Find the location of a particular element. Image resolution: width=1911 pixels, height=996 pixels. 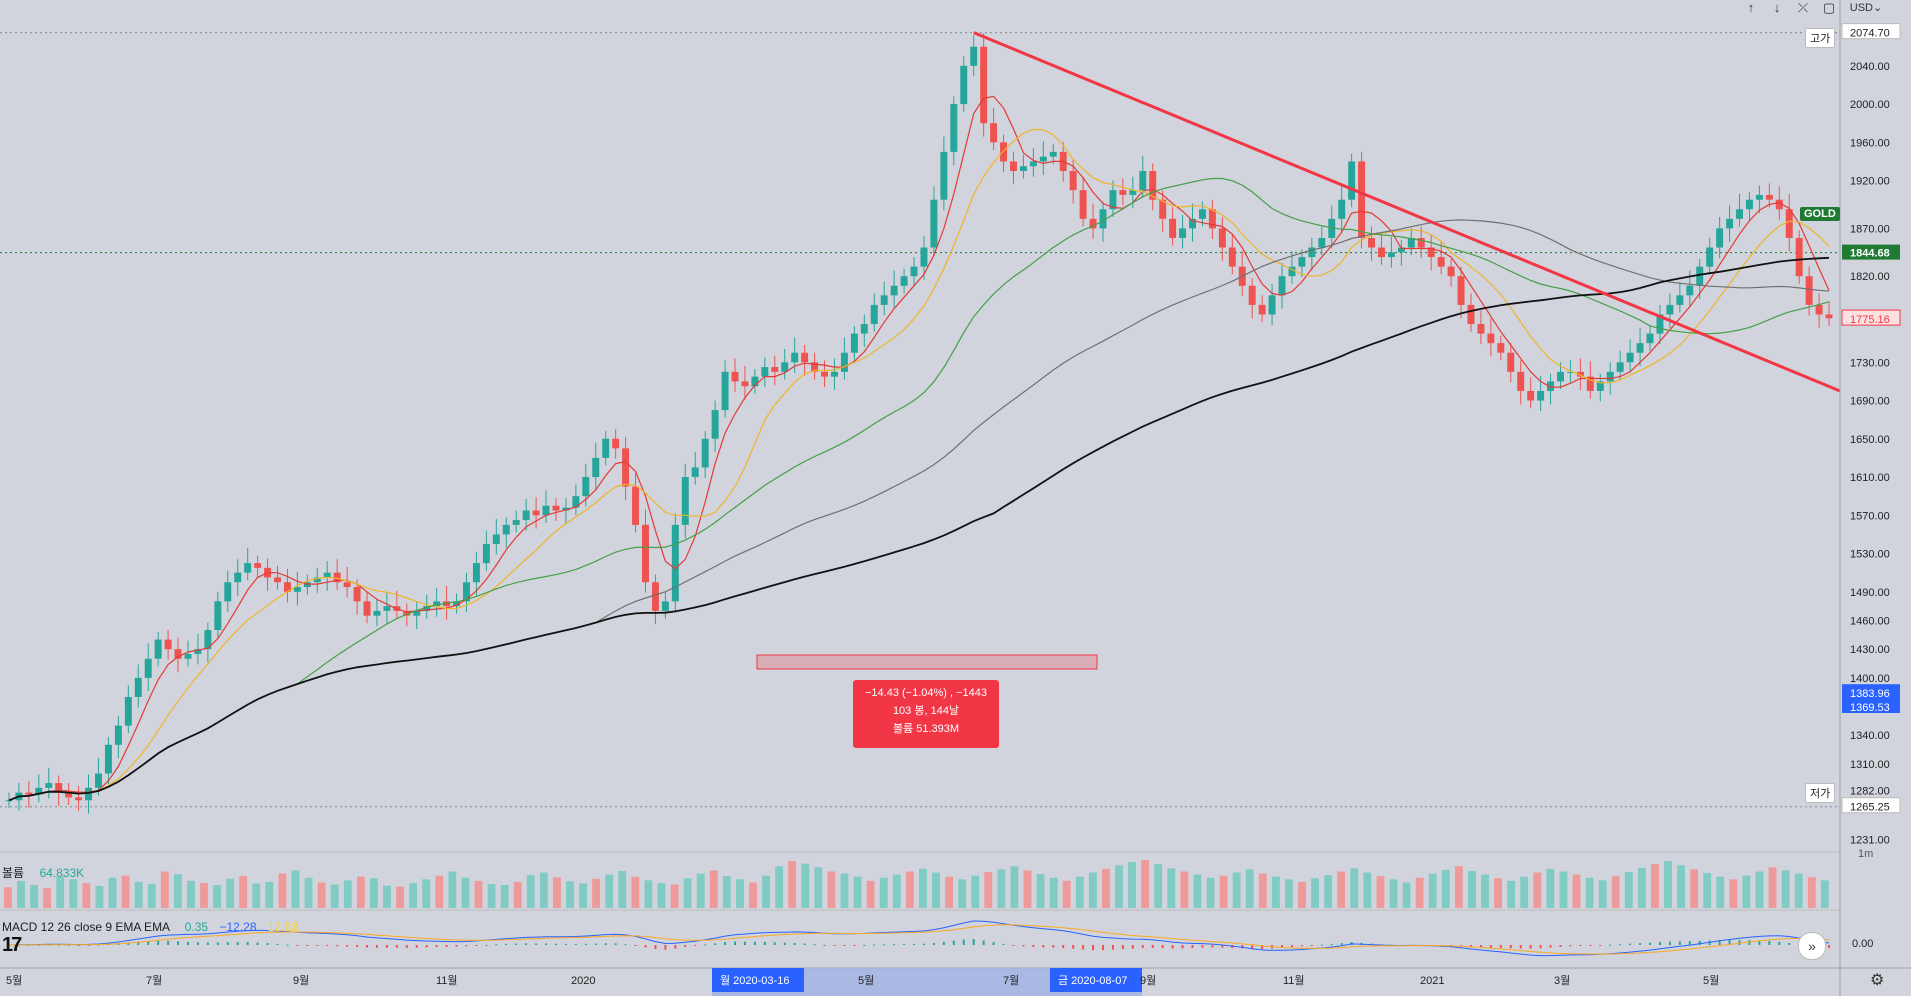

volume-legend: 볼륨 64.833K is located at coordinates (43, 872).